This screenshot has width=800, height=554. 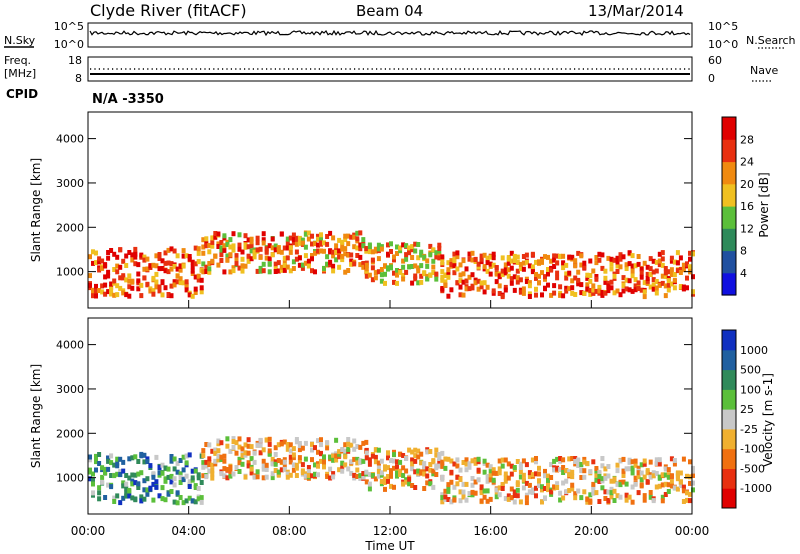 I want to click on x-tick-label: 04:00, so click(x=188, y=531).